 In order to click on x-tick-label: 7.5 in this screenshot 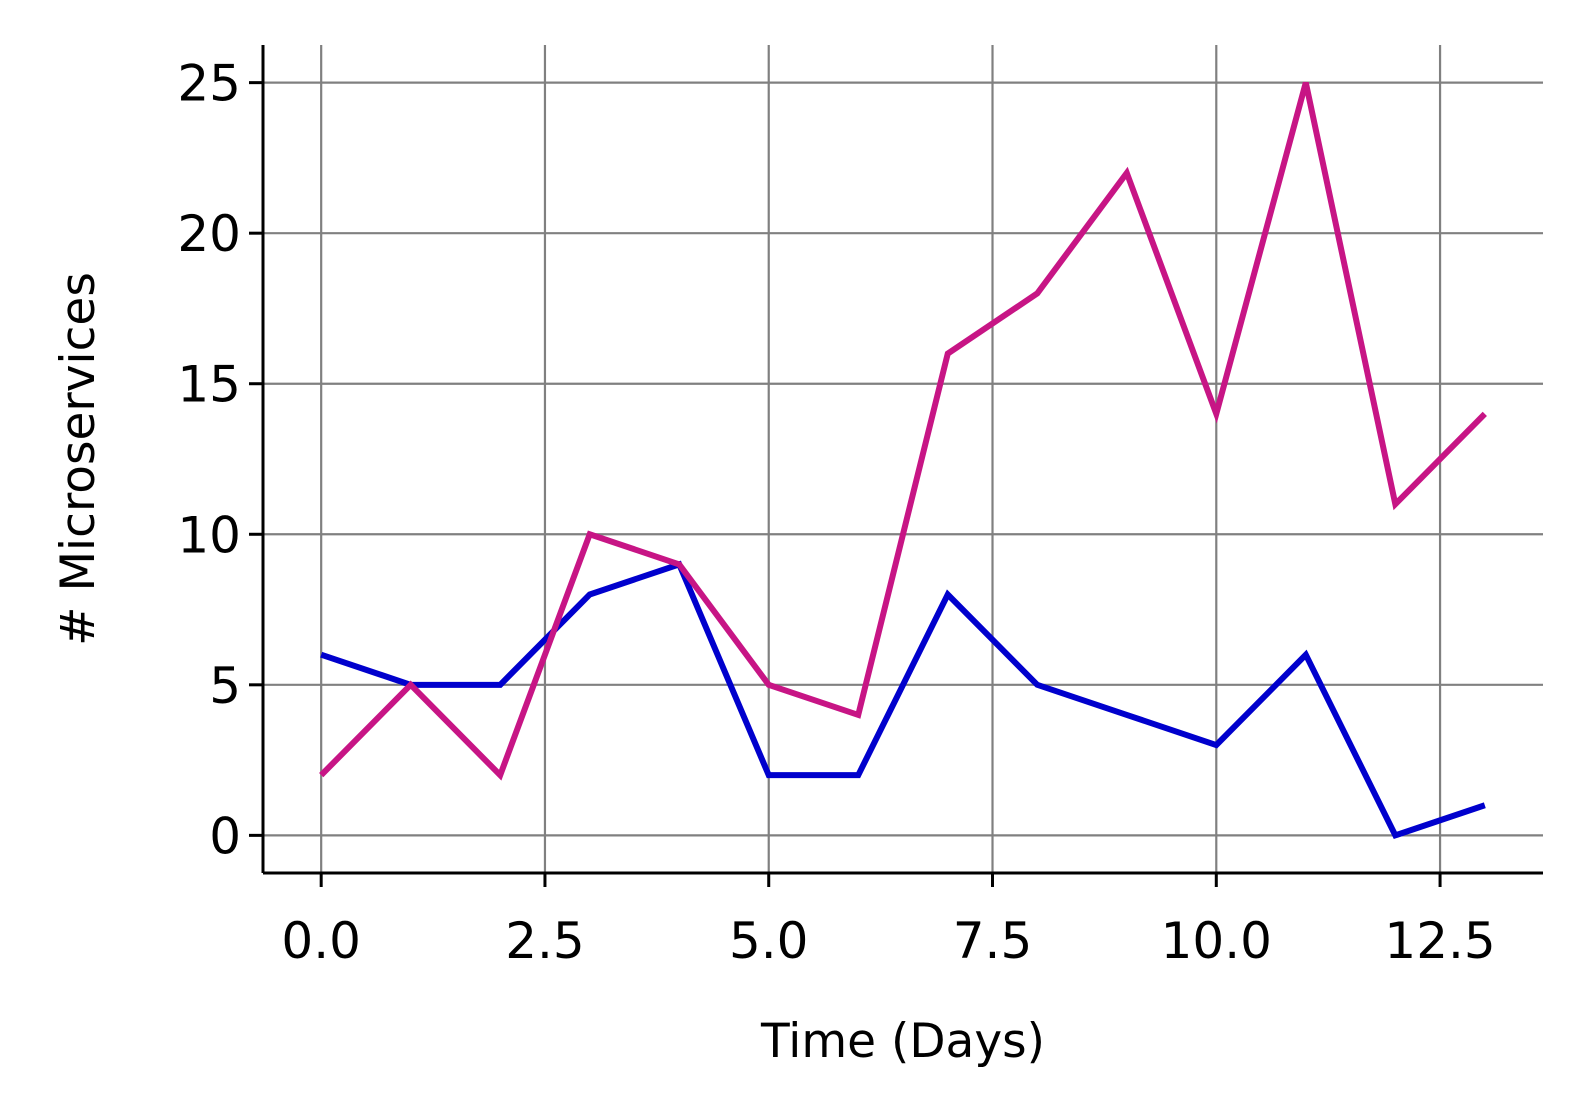, I will do `click(993, 941)`.